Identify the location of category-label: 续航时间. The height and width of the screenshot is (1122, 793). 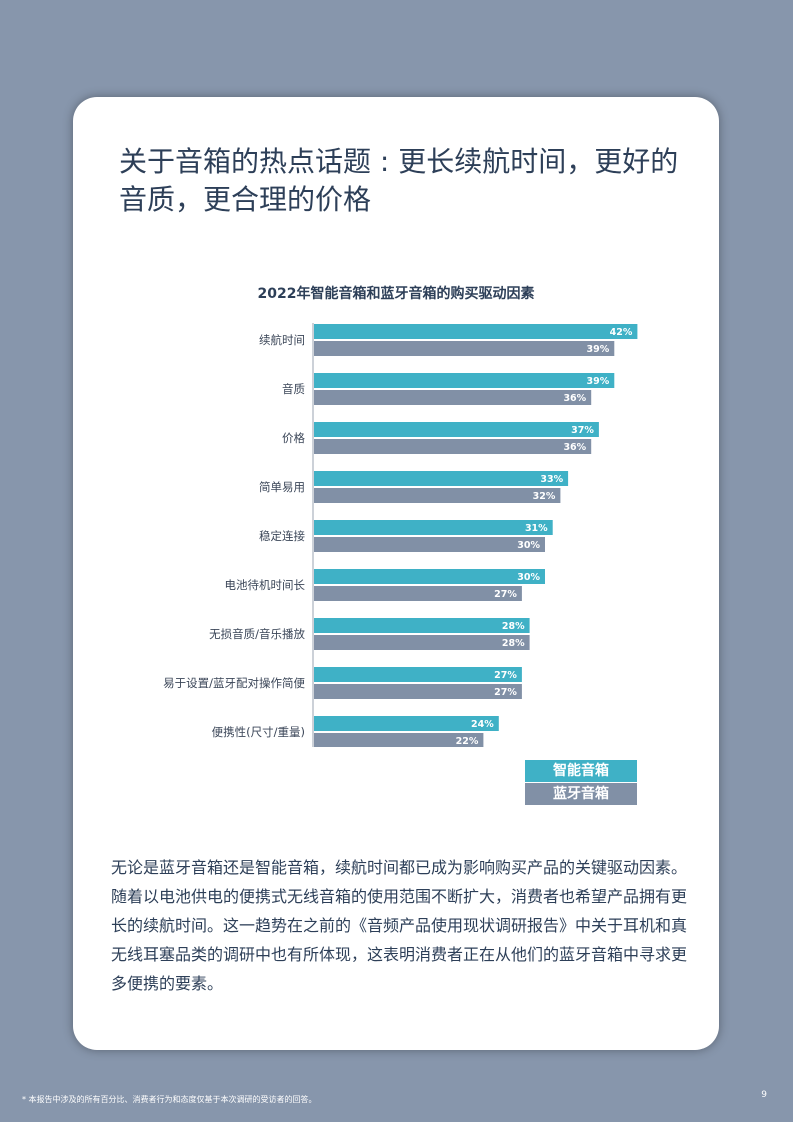
(282, 340).